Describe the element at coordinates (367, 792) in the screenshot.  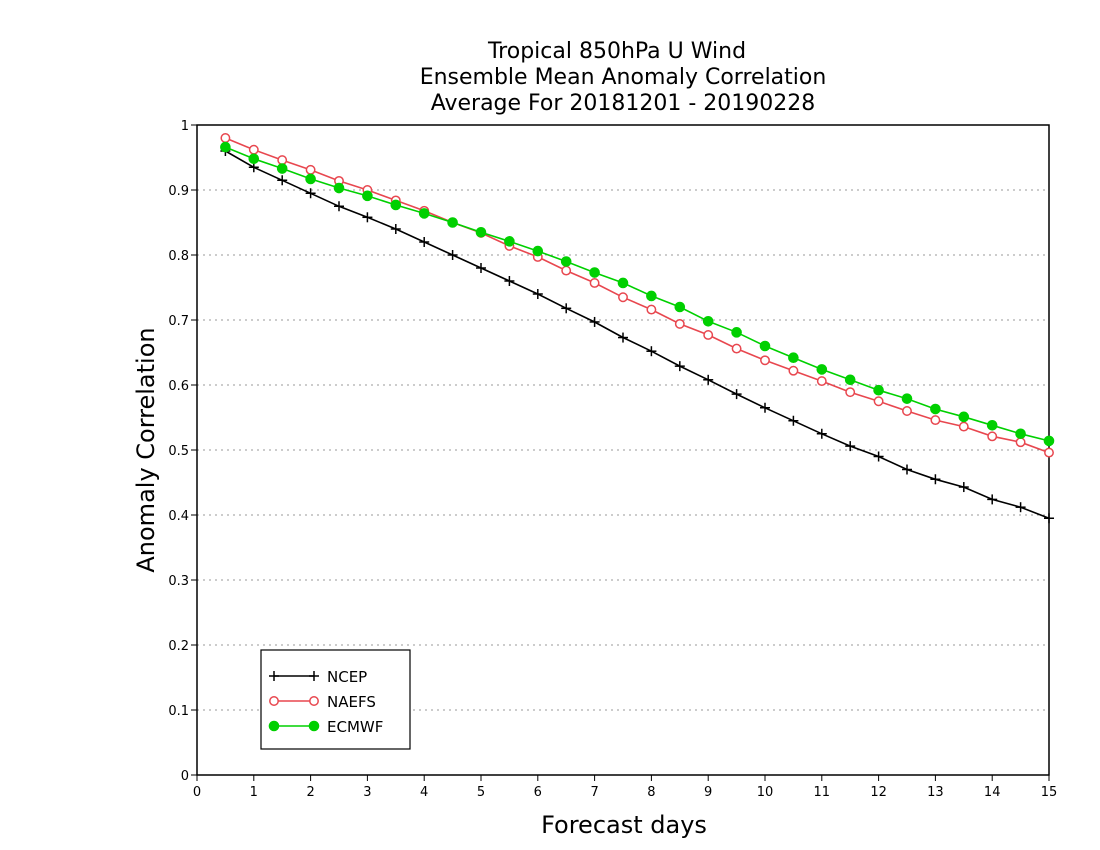
I see `x-tick-label: 3` at that location.